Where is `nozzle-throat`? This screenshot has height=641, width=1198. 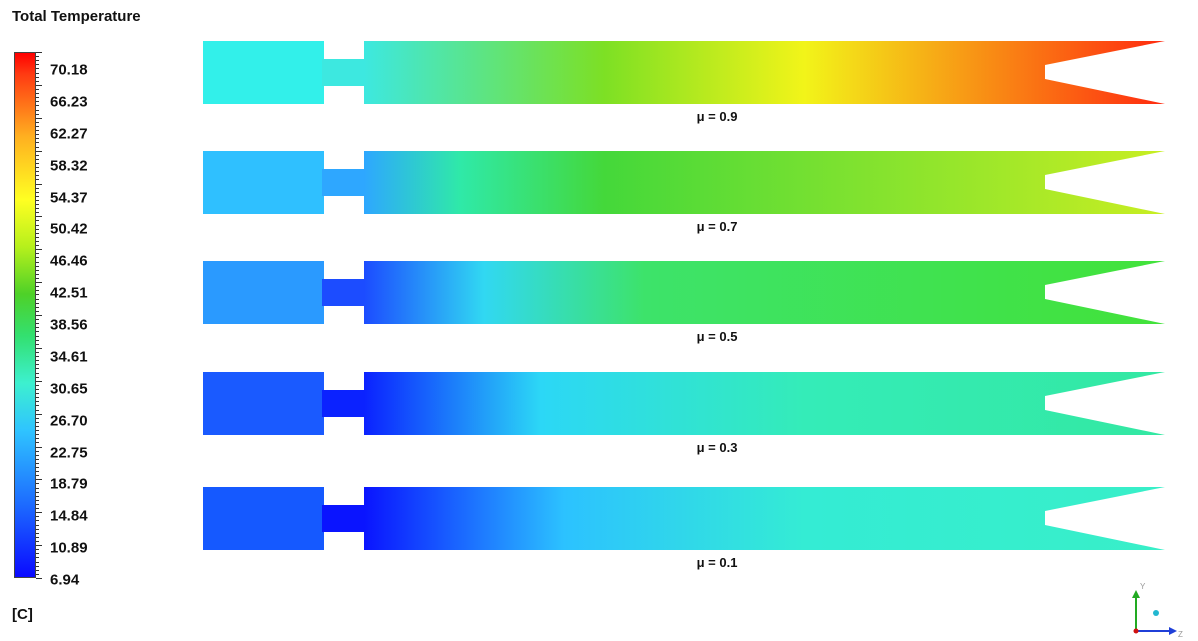 nozzle-throat is located at coordinates (344, 182).